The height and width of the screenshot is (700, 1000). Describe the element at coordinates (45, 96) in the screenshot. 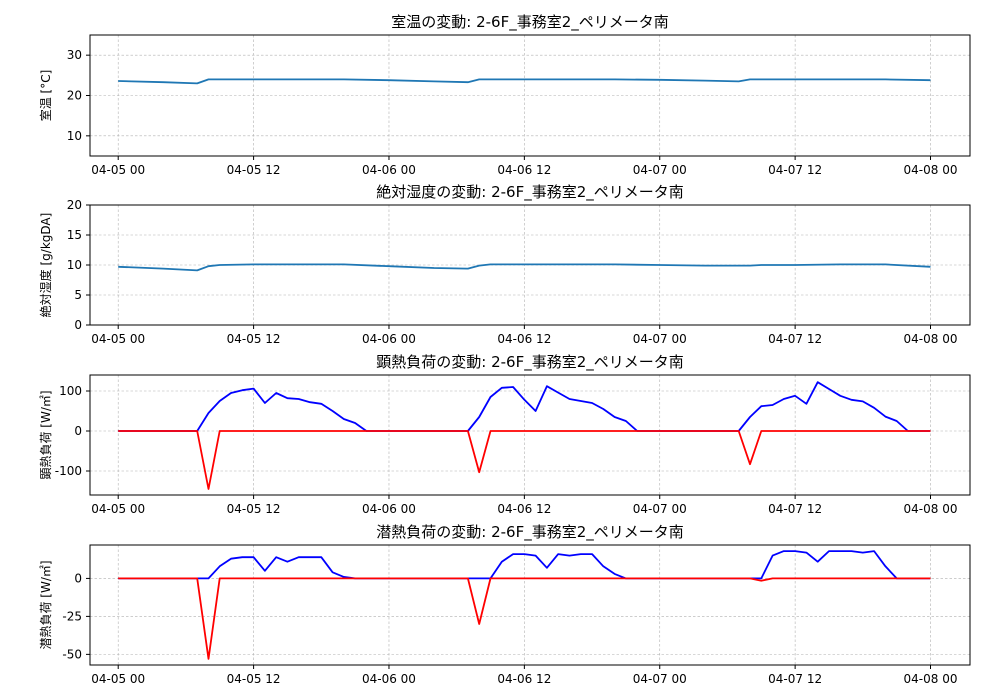

I see `y-axis-label: 室温 [°C]` at that location.